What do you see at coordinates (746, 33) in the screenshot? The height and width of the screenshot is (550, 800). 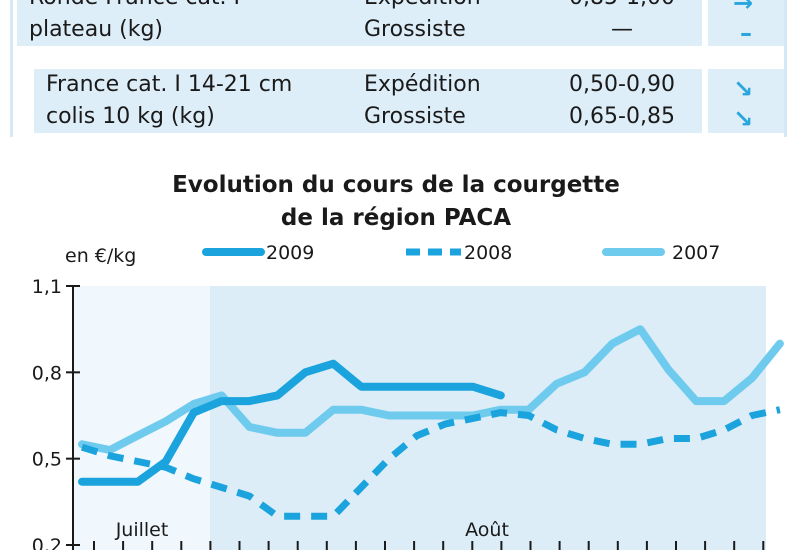 I see `row-0-trend-icon-2: –` at bounding box center [746, 33].